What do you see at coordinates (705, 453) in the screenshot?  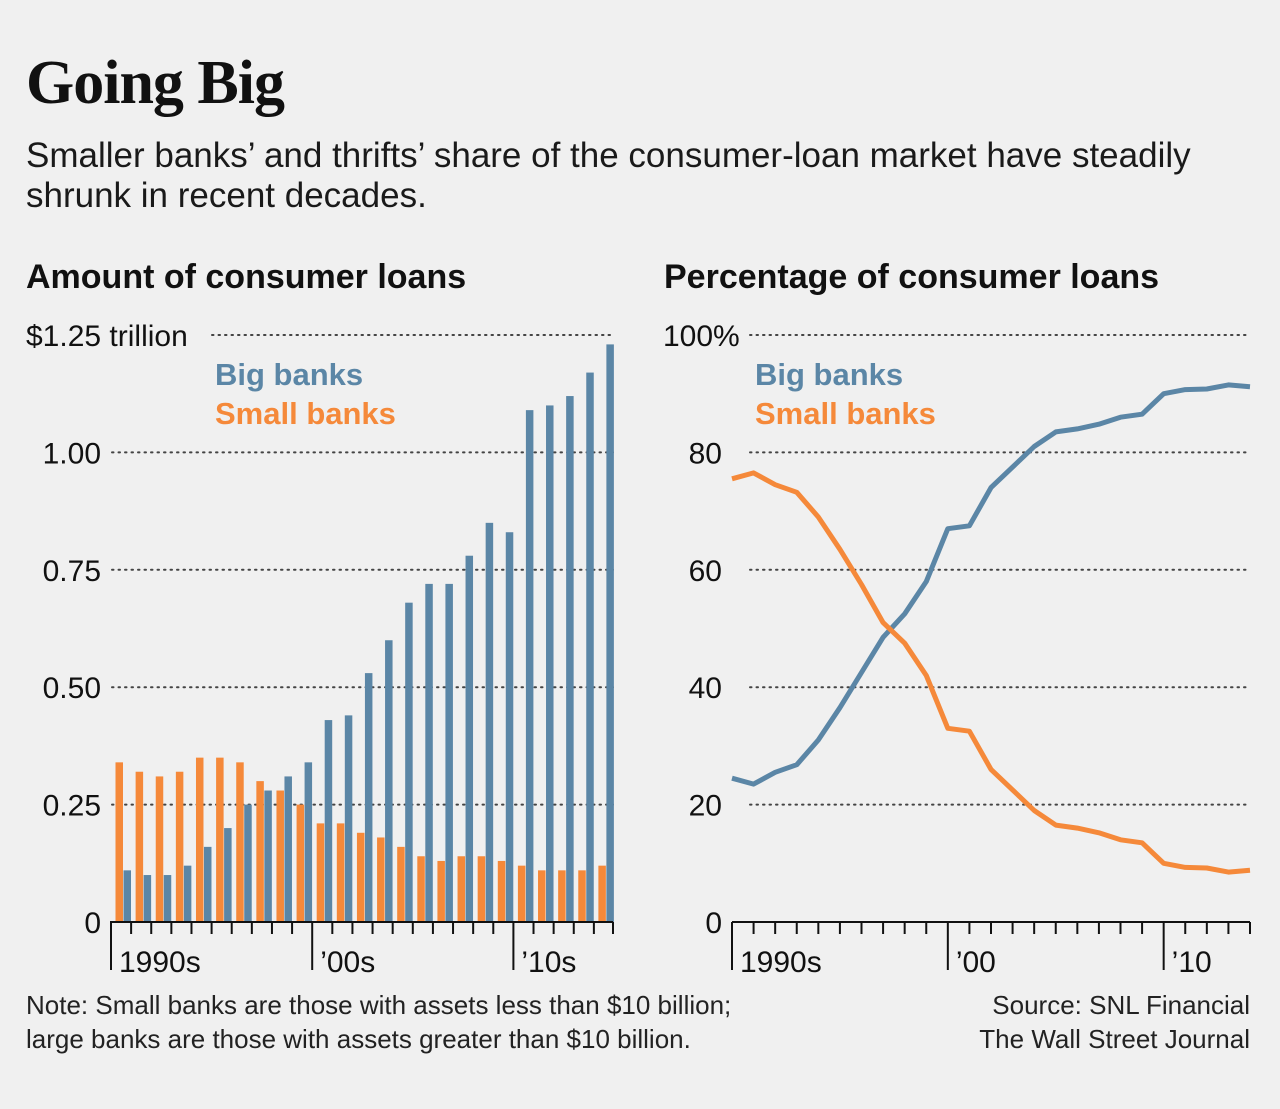 I see `right-y-tick-label: 80` at bounding box center [705, 453].